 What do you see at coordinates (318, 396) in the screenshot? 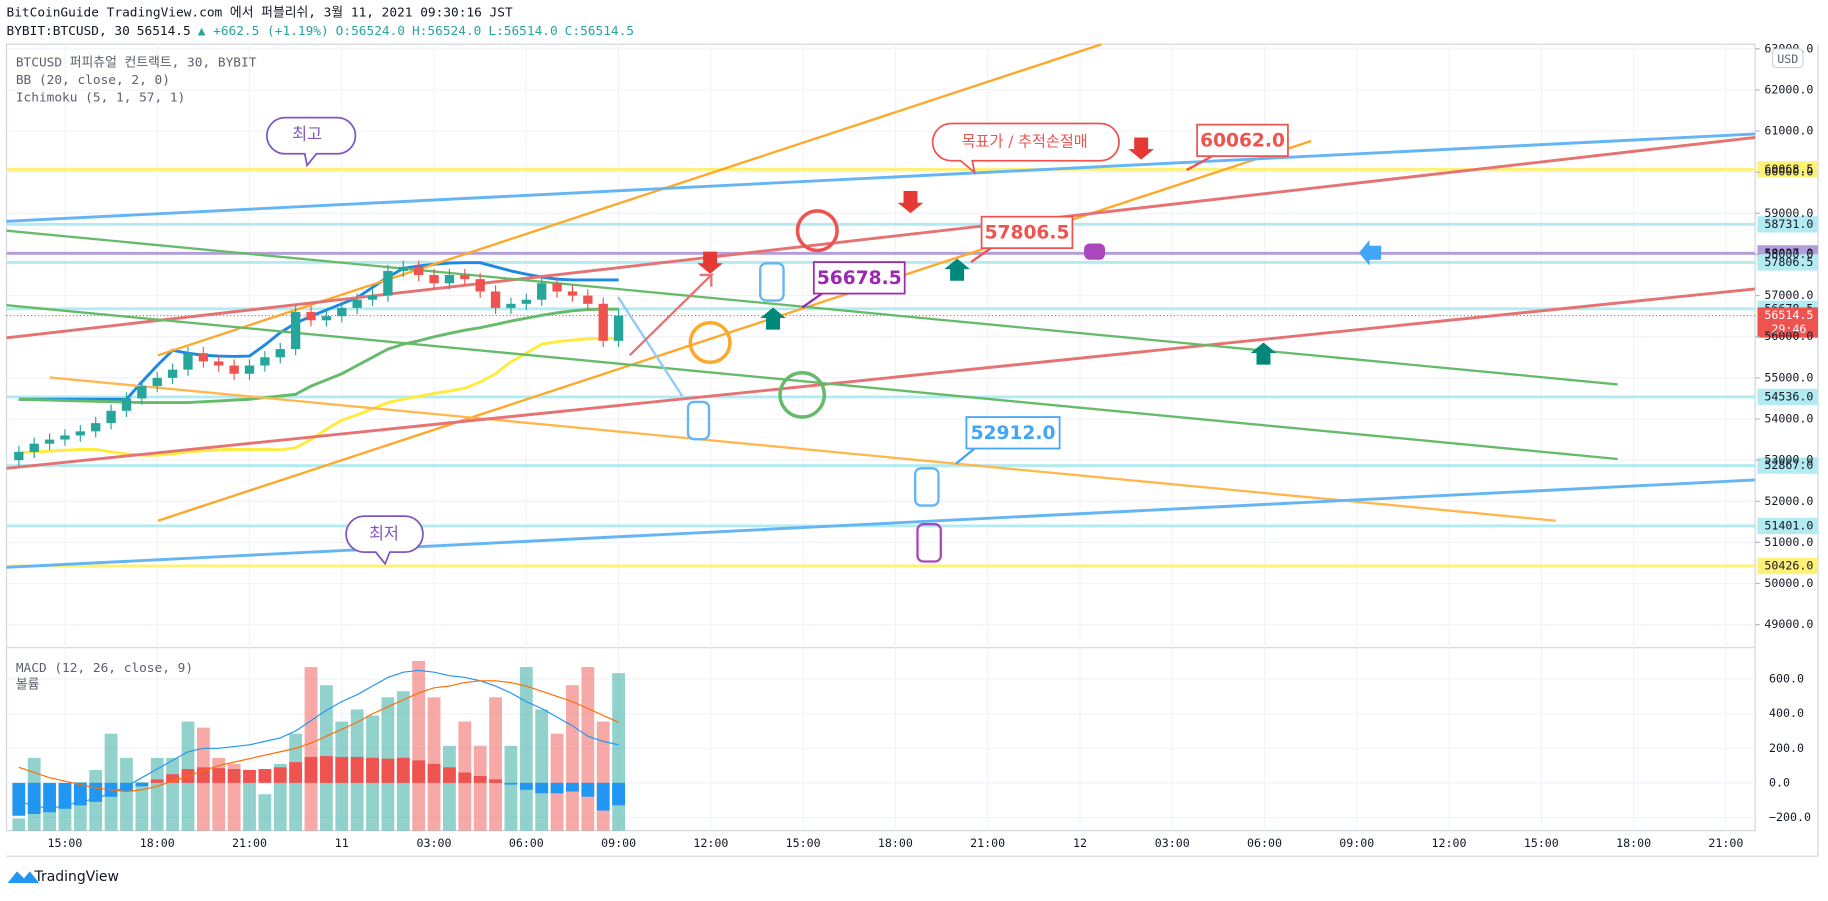
I see `indicator-line` at bounding box center [318, 396].